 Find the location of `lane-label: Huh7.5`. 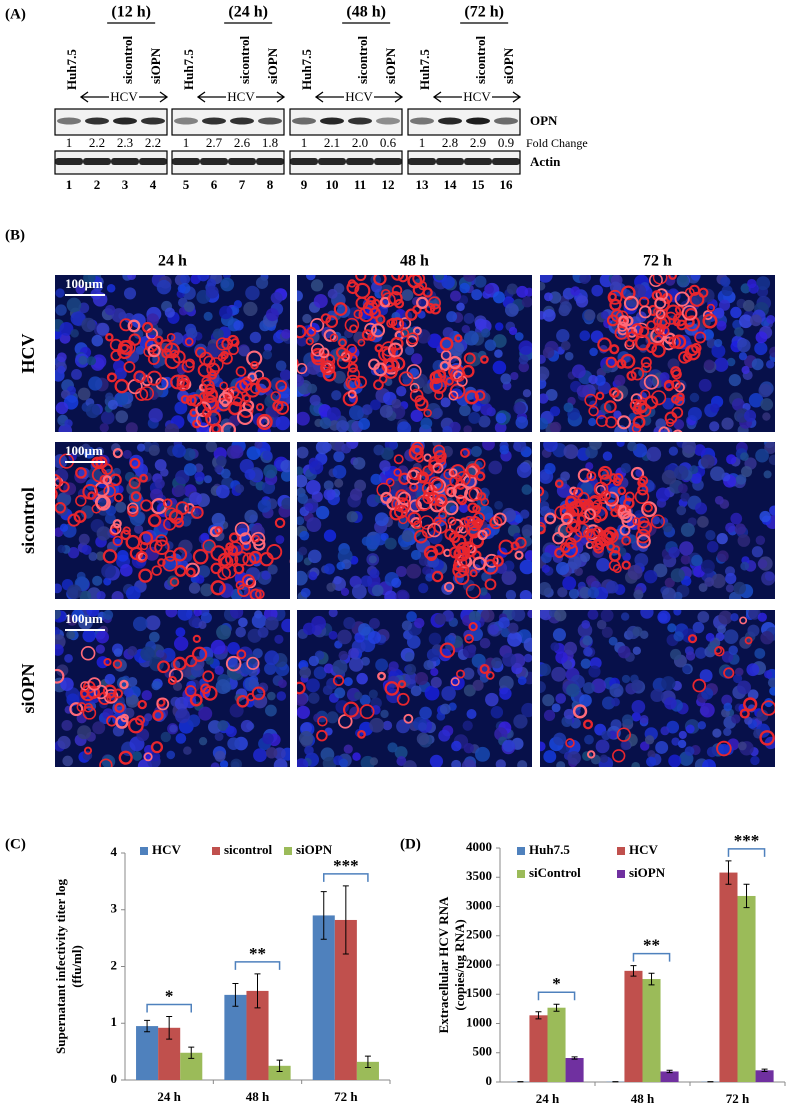

lane-label: Huh7.5 is located at coordinates (424, 69).